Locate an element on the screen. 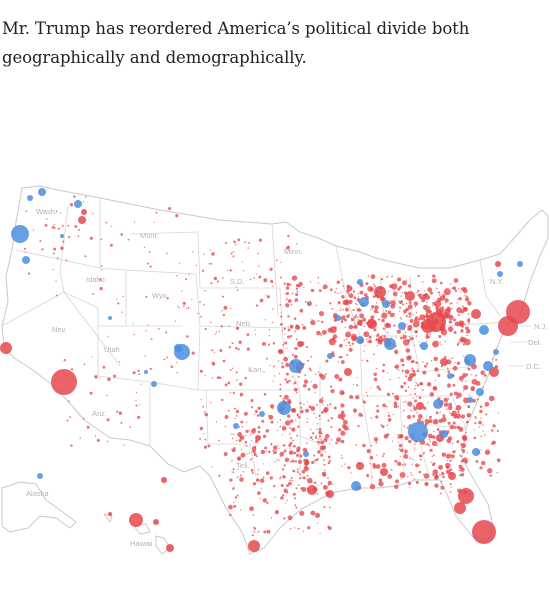  label-ny: N.Y. is located at coordinates (497, 281).